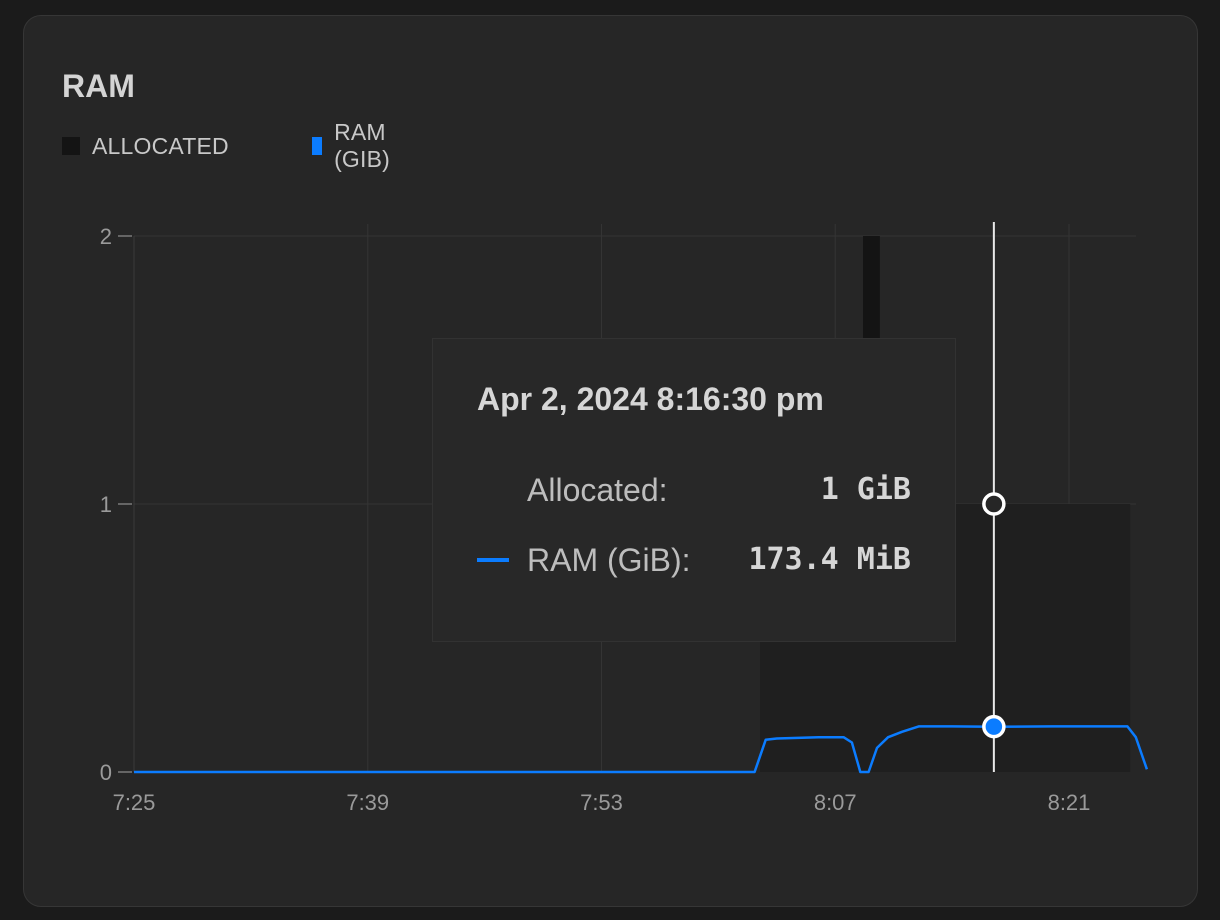  What do you see at coordinates (317, 146) in the screenshot?
I see `legend-swatch-ram` at bounding box center [317, 146].